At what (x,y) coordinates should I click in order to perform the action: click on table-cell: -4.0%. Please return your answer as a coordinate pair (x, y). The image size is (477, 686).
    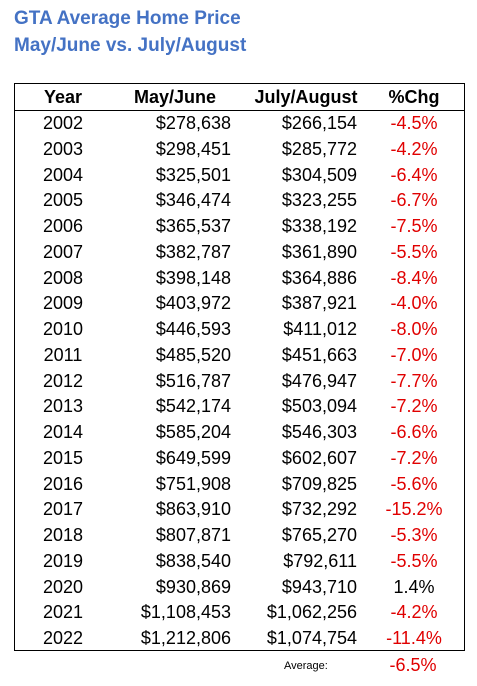
    Looking at the image, I should click on (414, 303).